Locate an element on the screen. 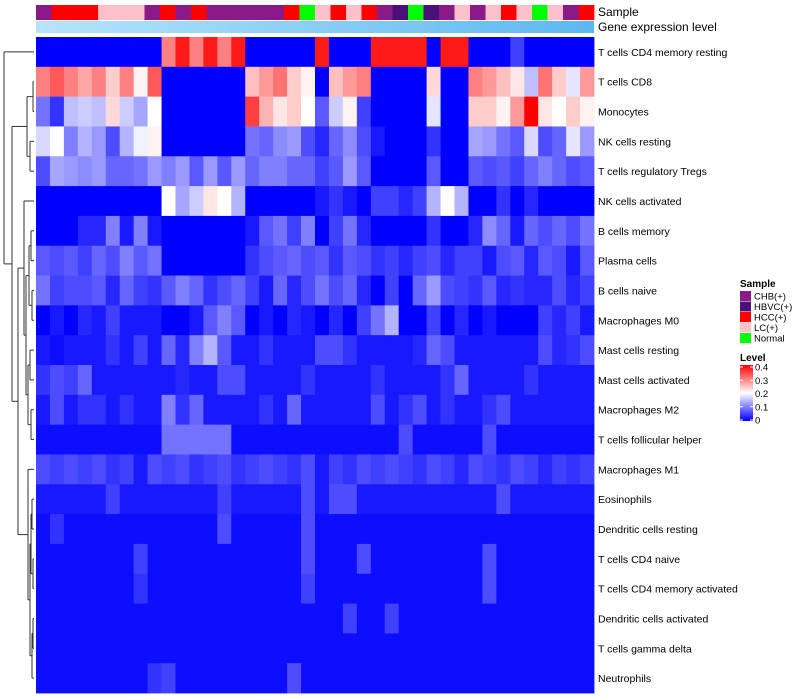 This screenshot has height=700, width=800. row-label: NK cells resting is located at coordinates (634, 142).